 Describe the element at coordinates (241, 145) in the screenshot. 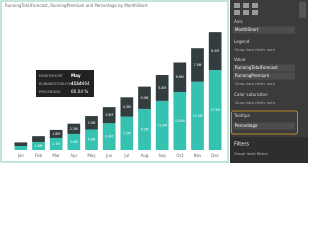

I see `filters-header: Filters` at that location.